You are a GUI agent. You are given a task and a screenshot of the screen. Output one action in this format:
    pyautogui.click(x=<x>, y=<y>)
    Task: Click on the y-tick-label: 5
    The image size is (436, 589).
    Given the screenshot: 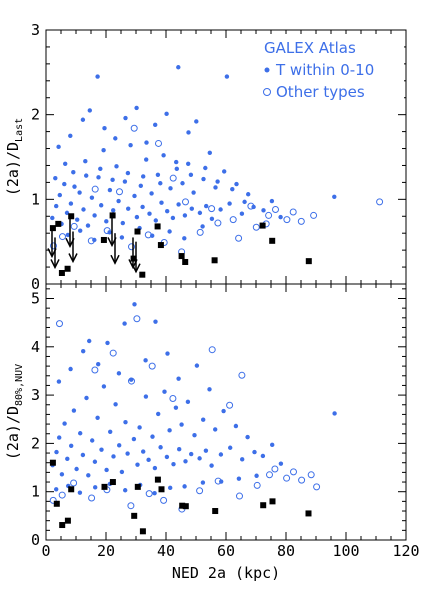 What is the action you would take?
    pyautogui.click(x=35, y=298)
    